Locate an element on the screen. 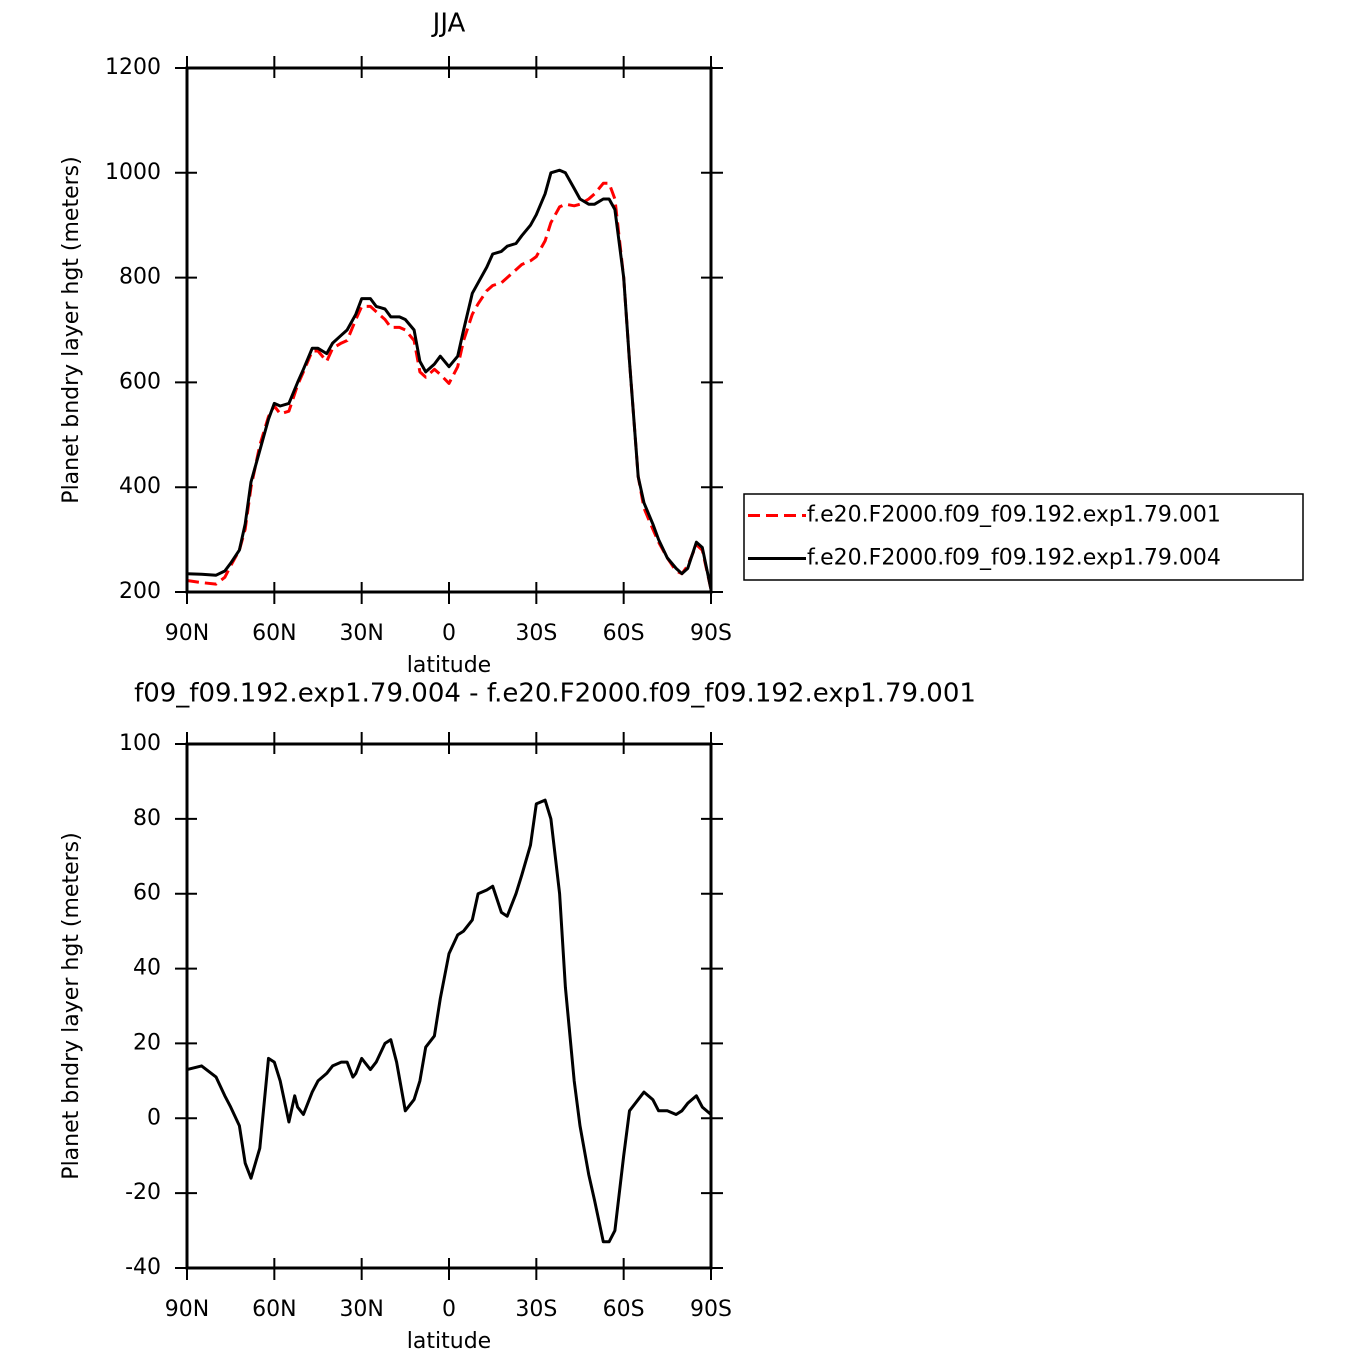 The width and height of the screenshot is (1363, 1367). legend-box is located at coordinates (1023, 537).